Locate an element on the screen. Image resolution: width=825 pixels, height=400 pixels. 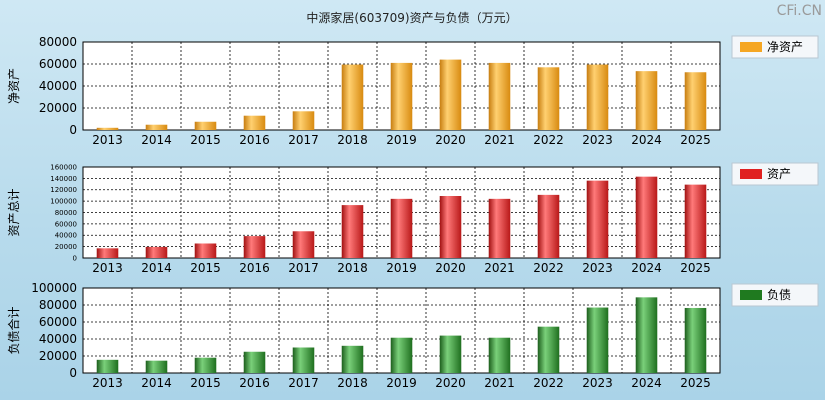
y-axis-label: 负债合计 is located at coordinates (13, 330).